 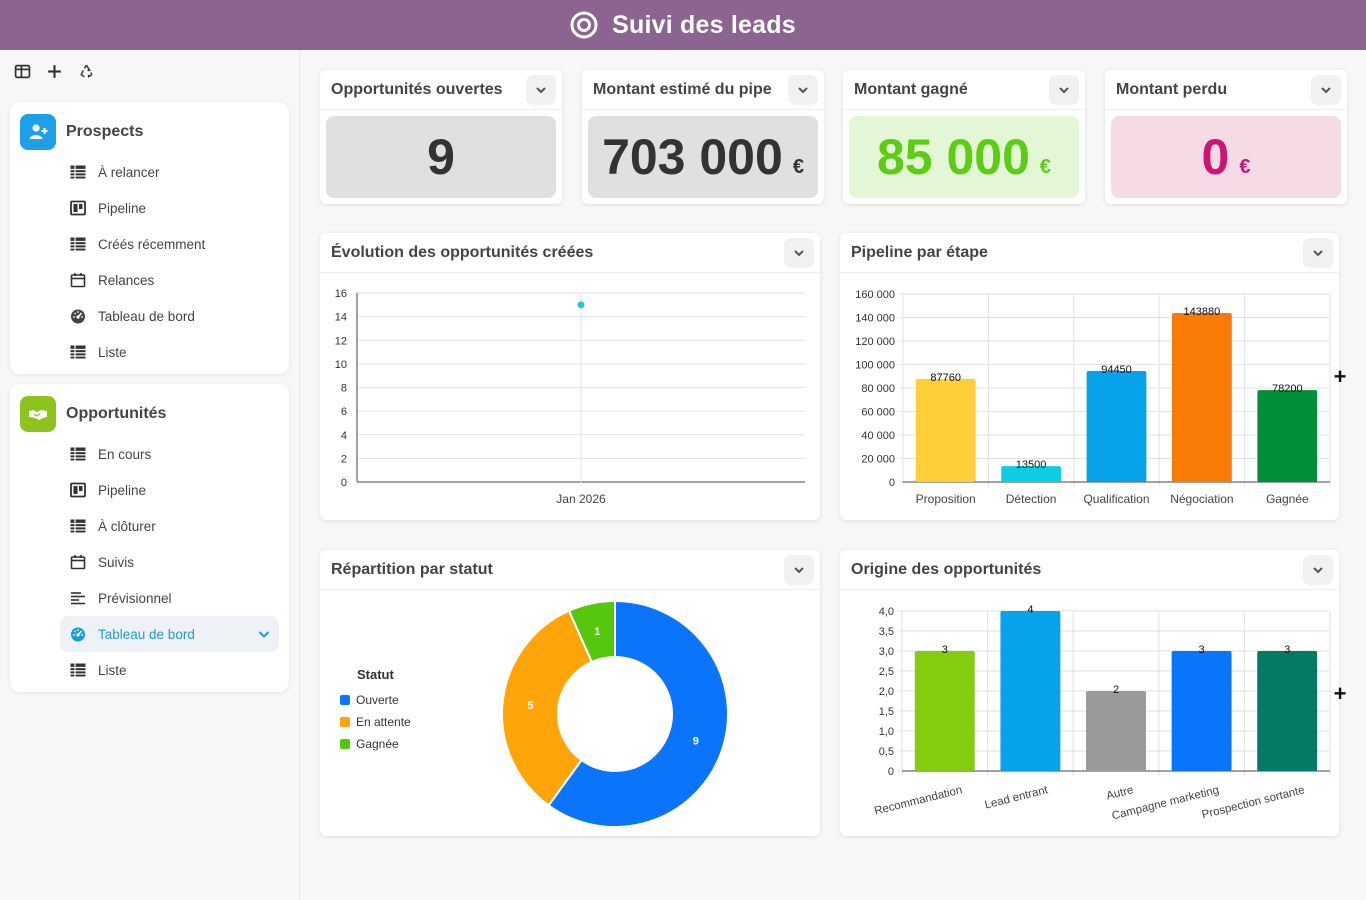 I want to click on chart-title: Pipeline par étape, so click(x=919, y=252).